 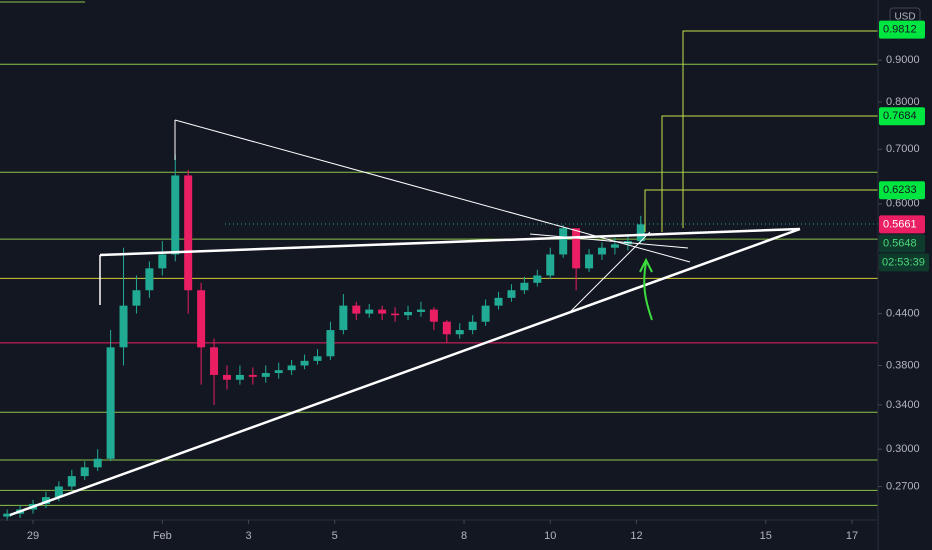 What do you see at coordinates (904, 17) in the screenshot?
I see `currency: USD` at bounding box center [904, 17].